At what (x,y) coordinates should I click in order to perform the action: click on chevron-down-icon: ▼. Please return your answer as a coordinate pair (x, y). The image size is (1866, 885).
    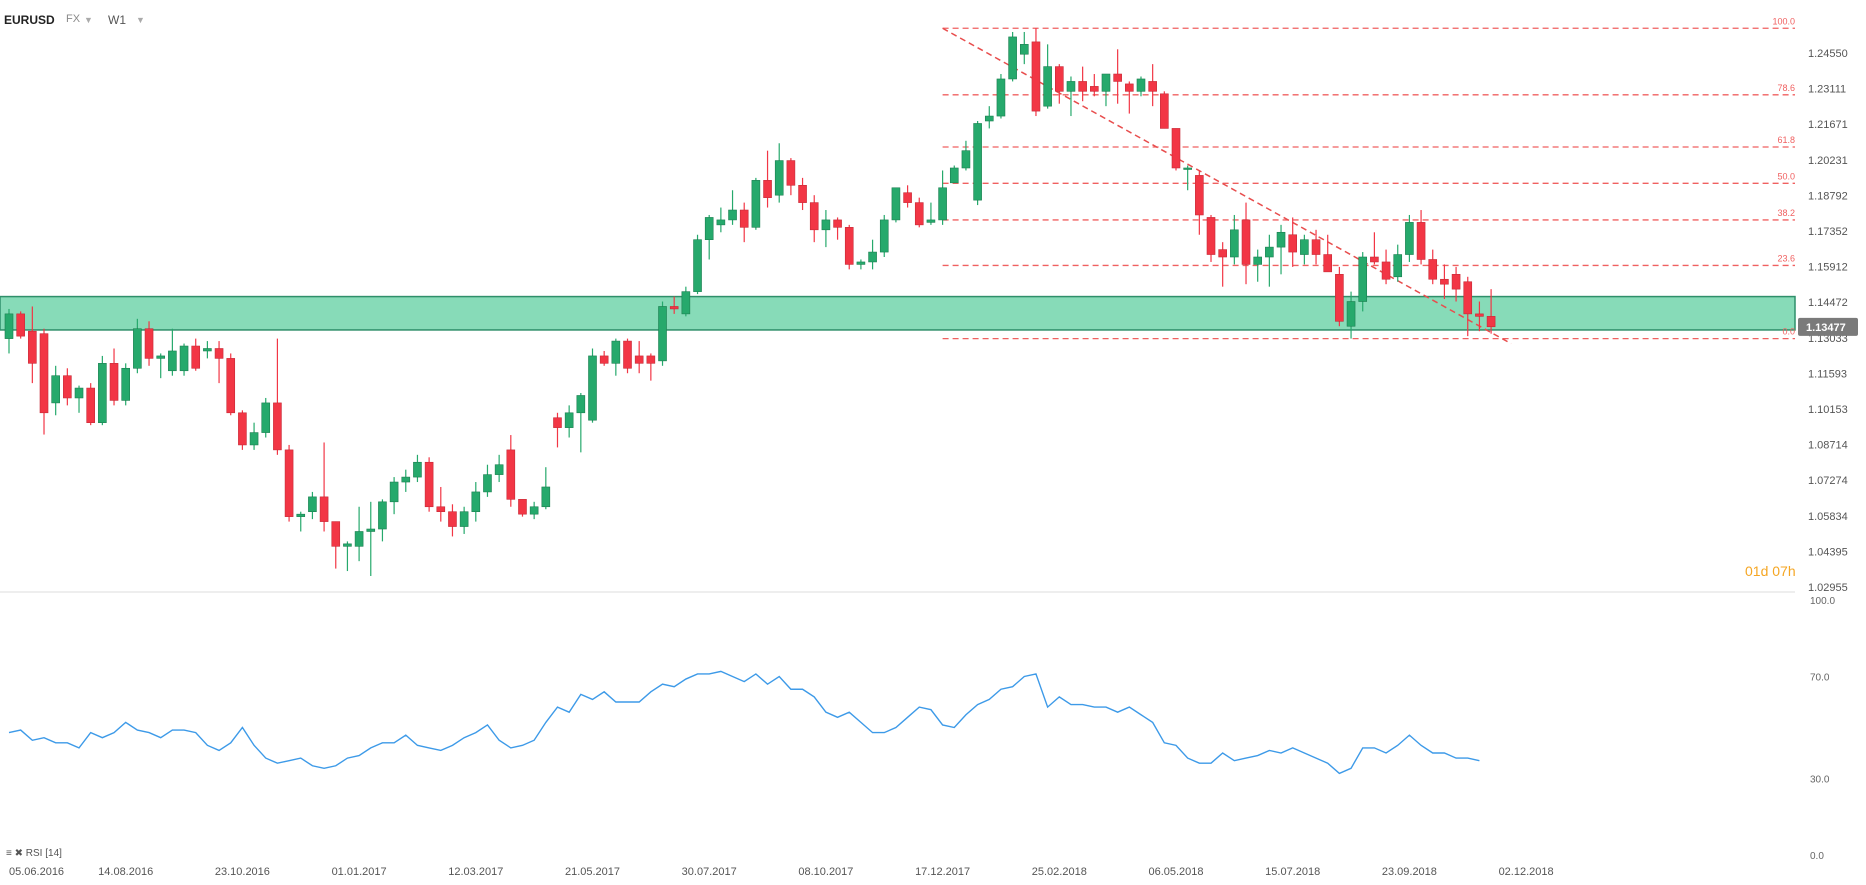
    Looking at the image, I should click on (140, 20).